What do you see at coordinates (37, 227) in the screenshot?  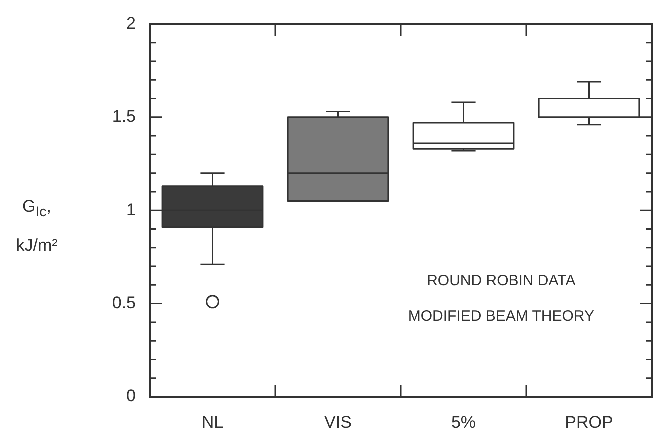 I see `y-axis-title: G$_{Ic}$, kJ/m²` at bounding box center [37, 227].